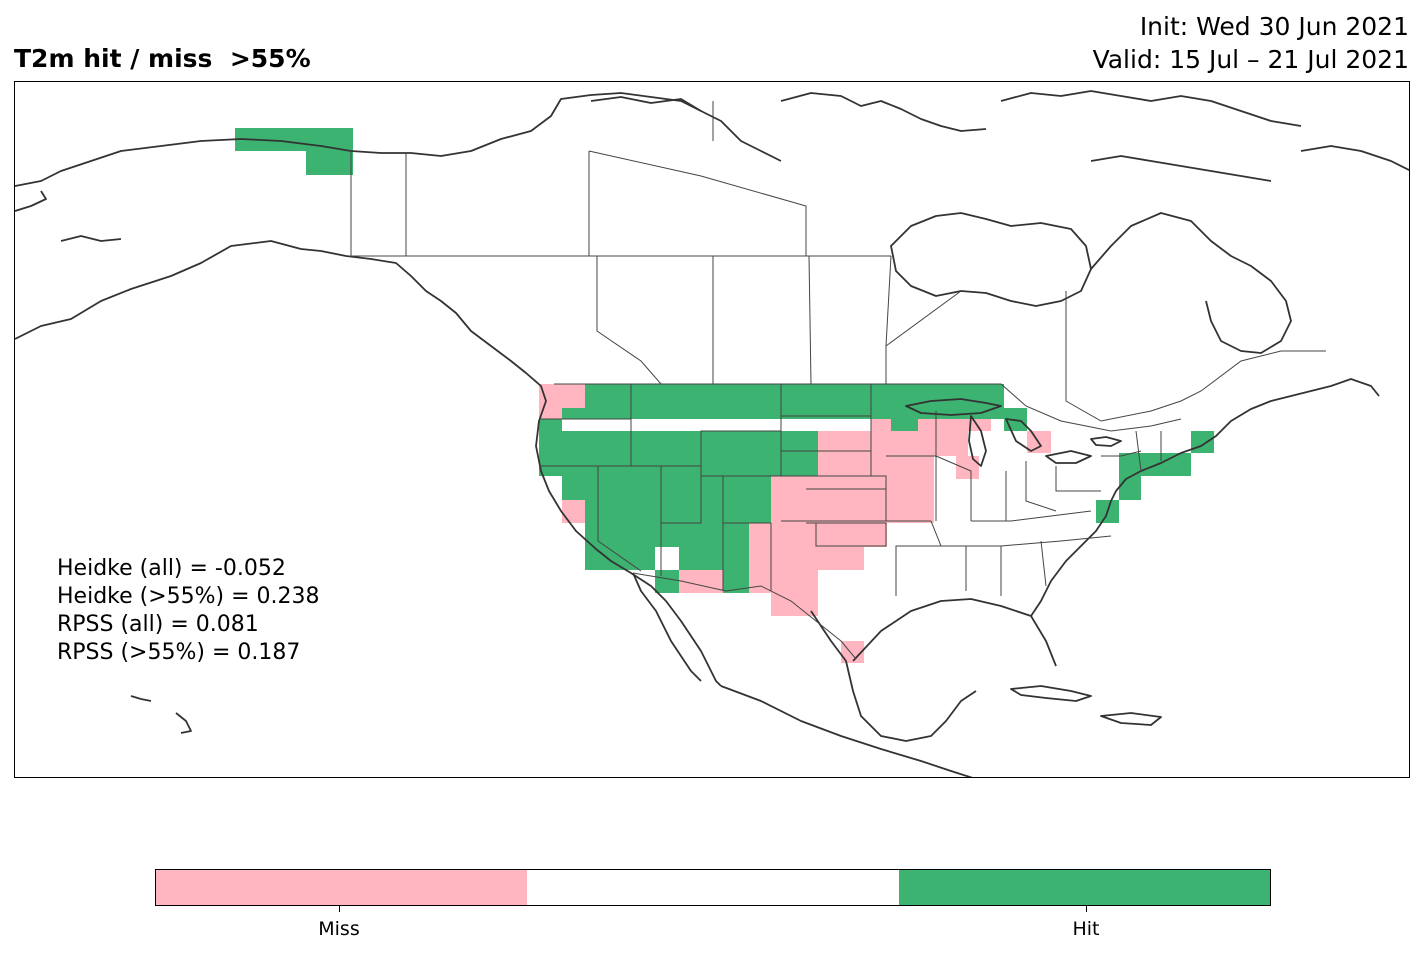 This screenshot has width=1425, height=956. What do you see at coordinates (339, 909) in the screenshot?
I see `colorbar-tick-miss` at bounding box center [339, 909].